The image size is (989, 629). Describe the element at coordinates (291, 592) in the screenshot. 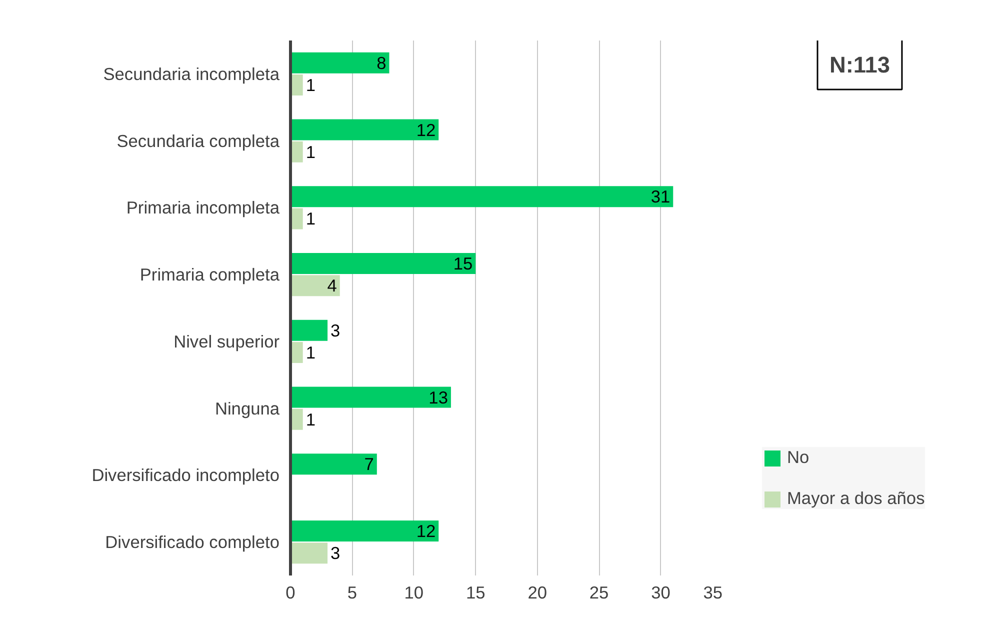

I see `x-tick-label: 0` at that location.